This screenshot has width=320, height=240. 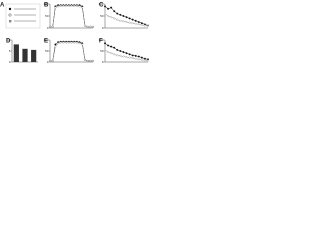 I want to click on key-frame, so click(x=23, y=16).